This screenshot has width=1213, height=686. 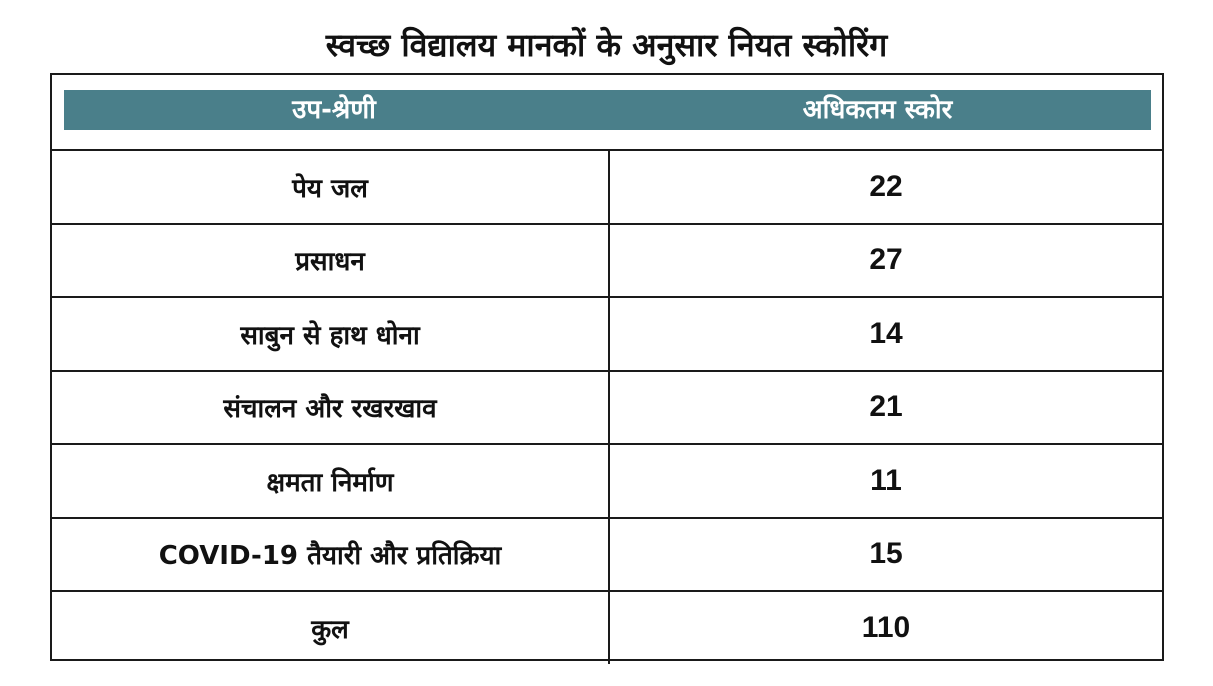 What do you see at coordinates (331, 628) in the screenshot?
I see `cell-category: कुल` at bounding box center [331, 628].